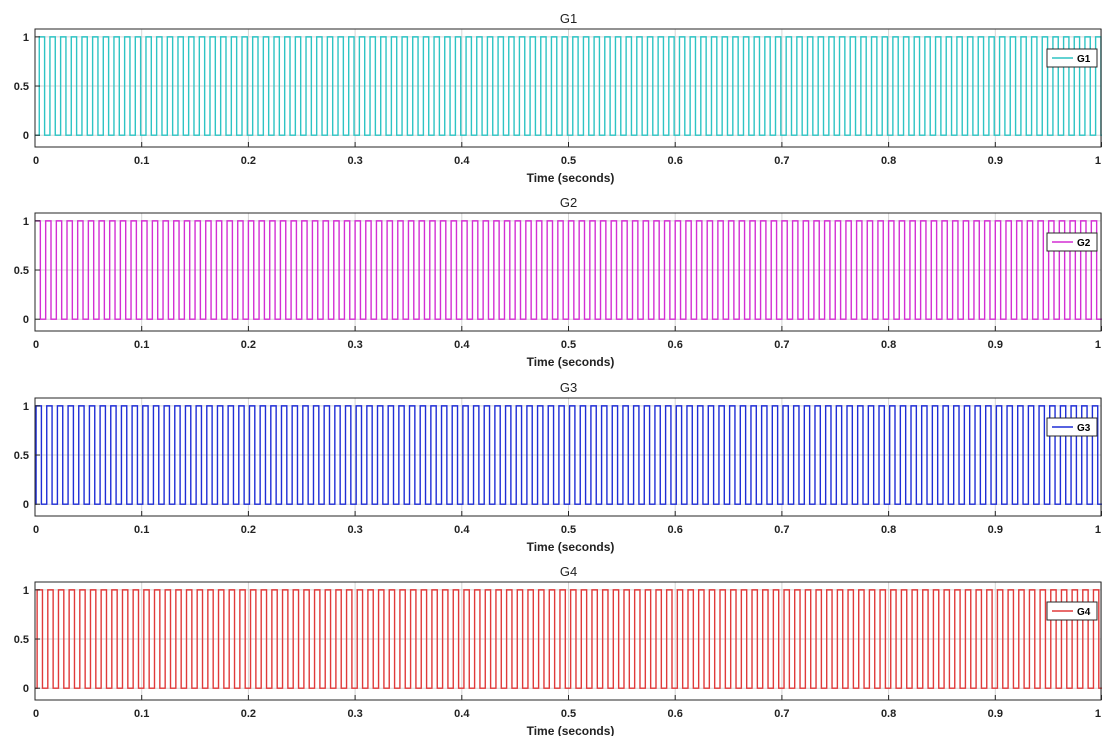  Describe the element at coordinates (1084, 243) in the screenshot. I see `legend-label: G2` at that location.